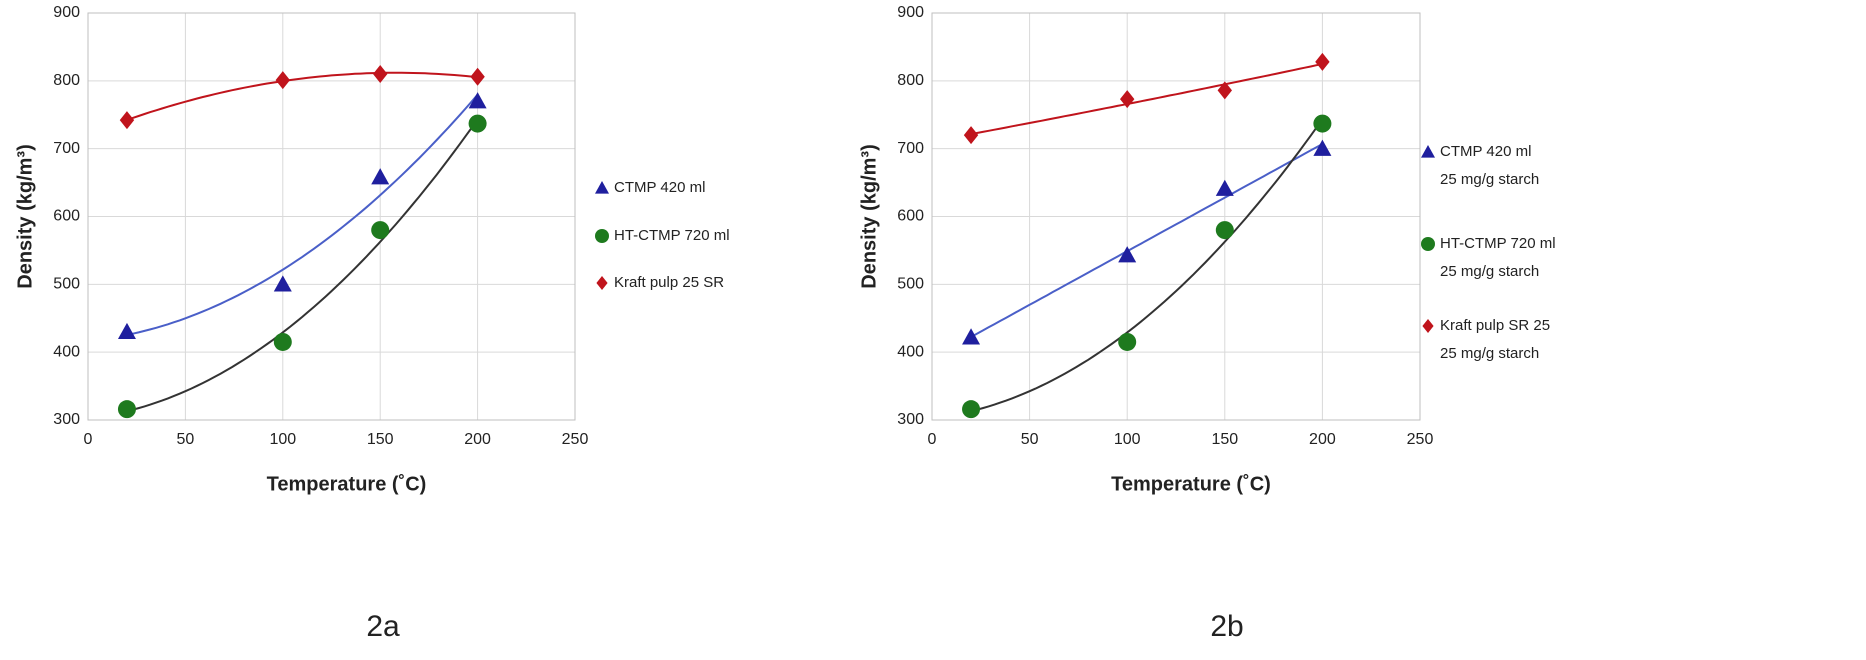  I want to click on caption: 2a, so click(383, 626).